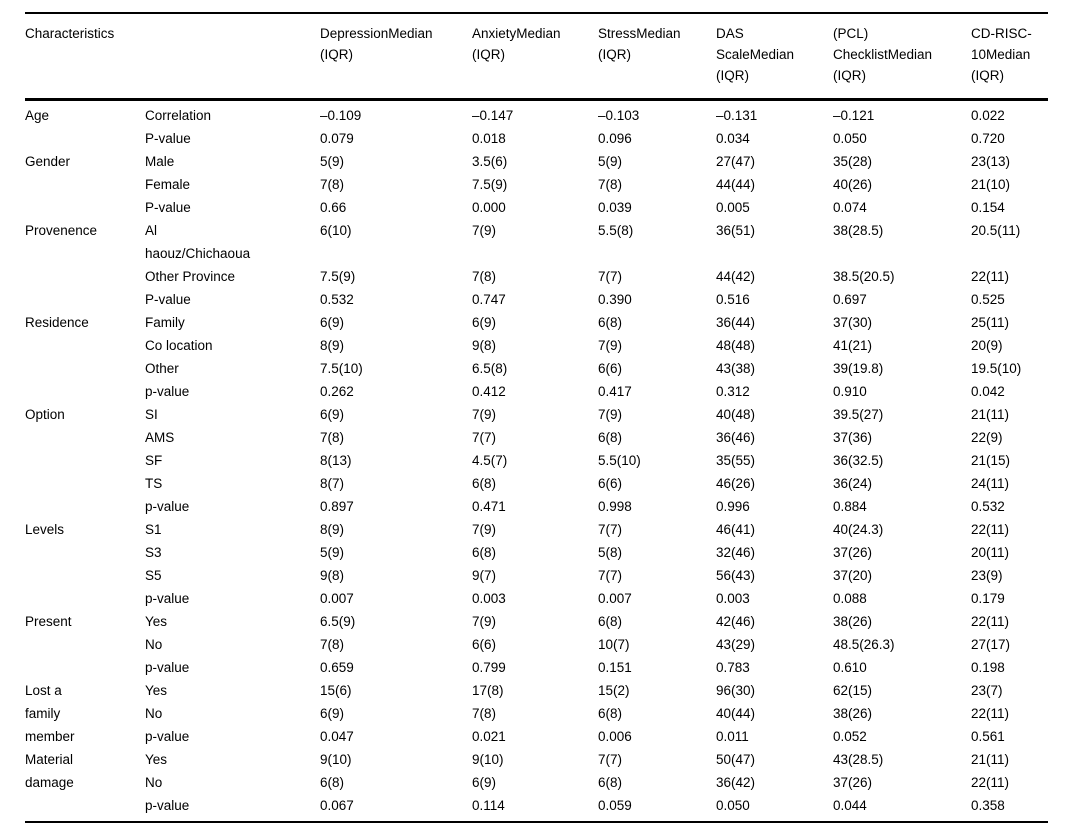 The height and width of the screenshot is (823, 1066). What do you see at coordinates (736, 345) in the screenshot?
I see `value-cell: 48(48)` at bounding box center [736, 345].